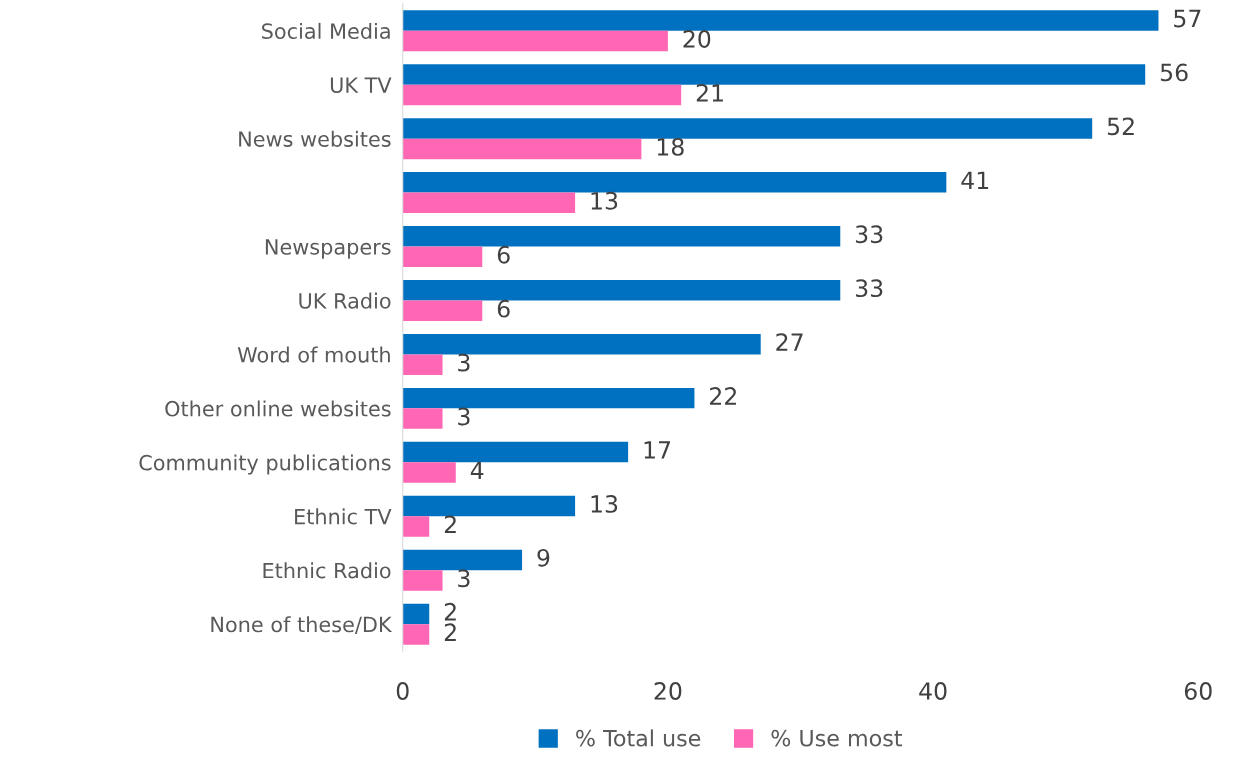 This screenshot has height=766, width=1243. I want to click on y-tick-label: Word of mouth, so click(313, 354).